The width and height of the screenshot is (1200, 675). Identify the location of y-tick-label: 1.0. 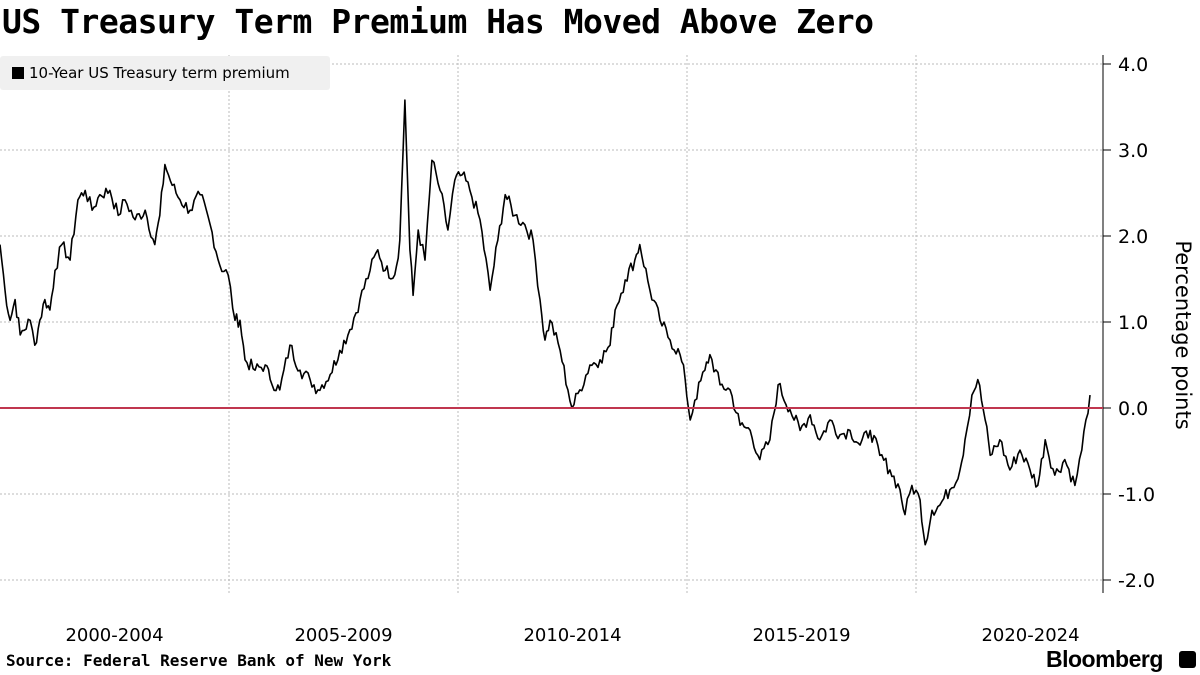
(1133, 323).